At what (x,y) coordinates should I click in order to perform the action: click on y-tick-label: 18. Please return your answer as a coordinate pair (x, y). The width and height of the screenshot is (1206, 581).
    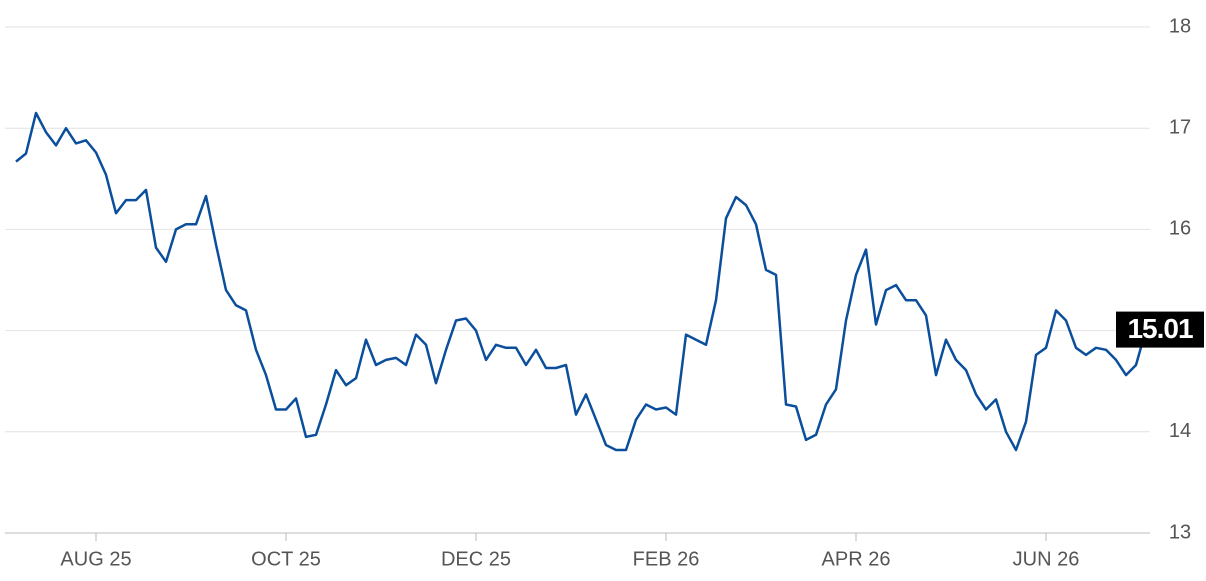
    Looking at the image, I should click on (1180, 26).